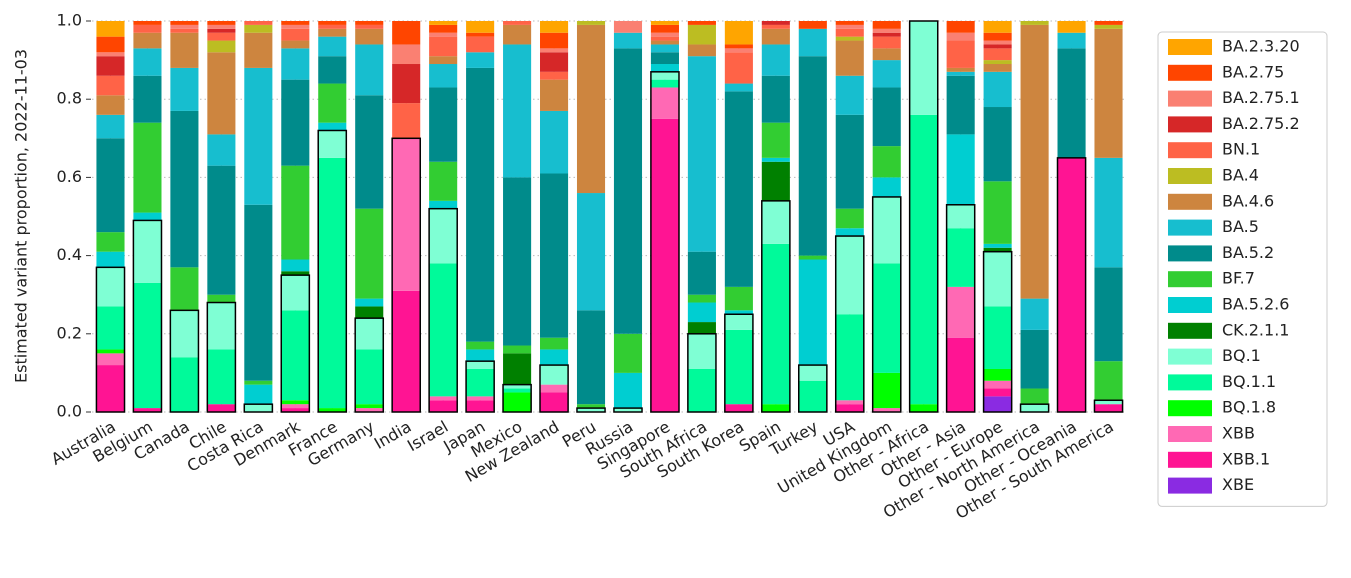 This screenshot has width=1351, height=578. What do you see at coordinates (1238, 484) in the screenshot?
I see `legend-label: XBE` at bounding box center [1238, 484].